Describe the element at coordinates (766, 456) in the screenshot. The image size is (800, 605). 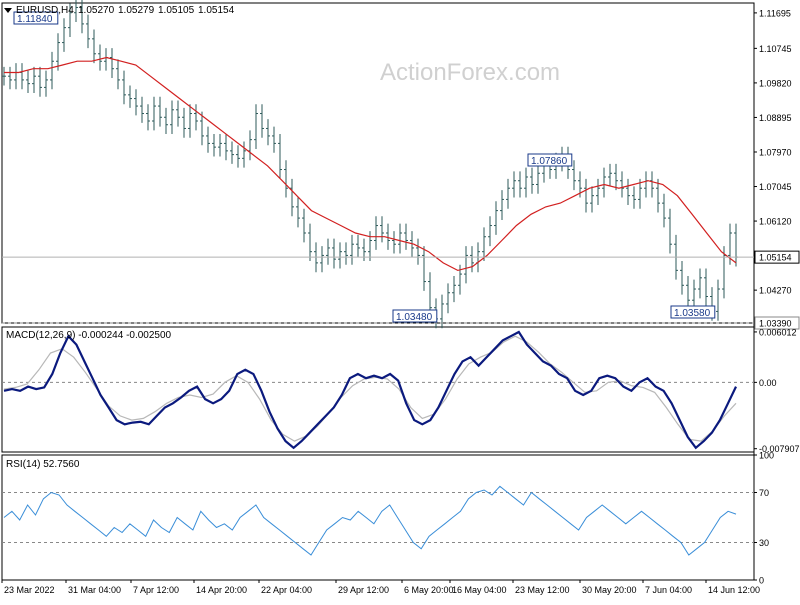
I see `rsi-tick-label: 100` at that location.